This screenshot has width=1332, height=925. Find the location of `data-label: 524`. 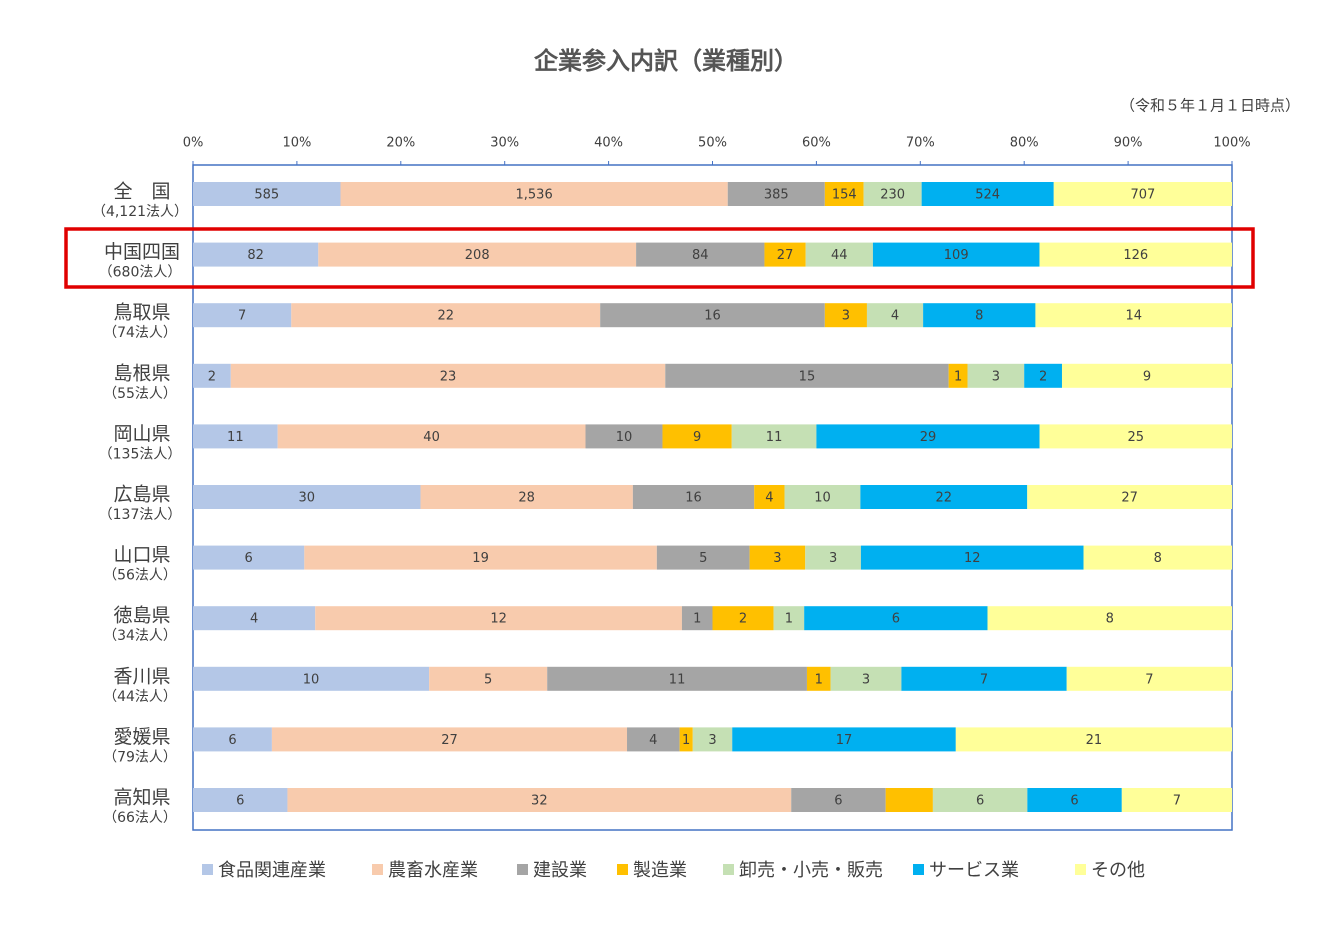

data-label: 524 is located at coordinates (987, 195).